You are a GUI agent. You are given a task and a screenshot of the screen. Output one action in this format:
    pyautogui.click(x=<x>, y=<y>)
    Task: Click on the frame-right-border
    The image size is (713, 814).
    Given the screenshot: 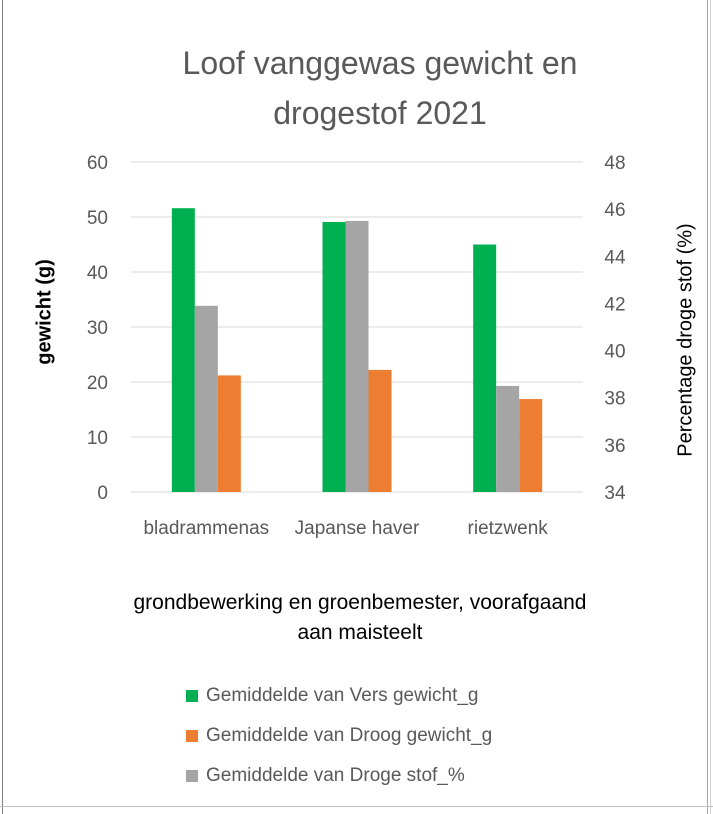 What is the action you would take?
    pyautogui.click(x=707, y=407)
    